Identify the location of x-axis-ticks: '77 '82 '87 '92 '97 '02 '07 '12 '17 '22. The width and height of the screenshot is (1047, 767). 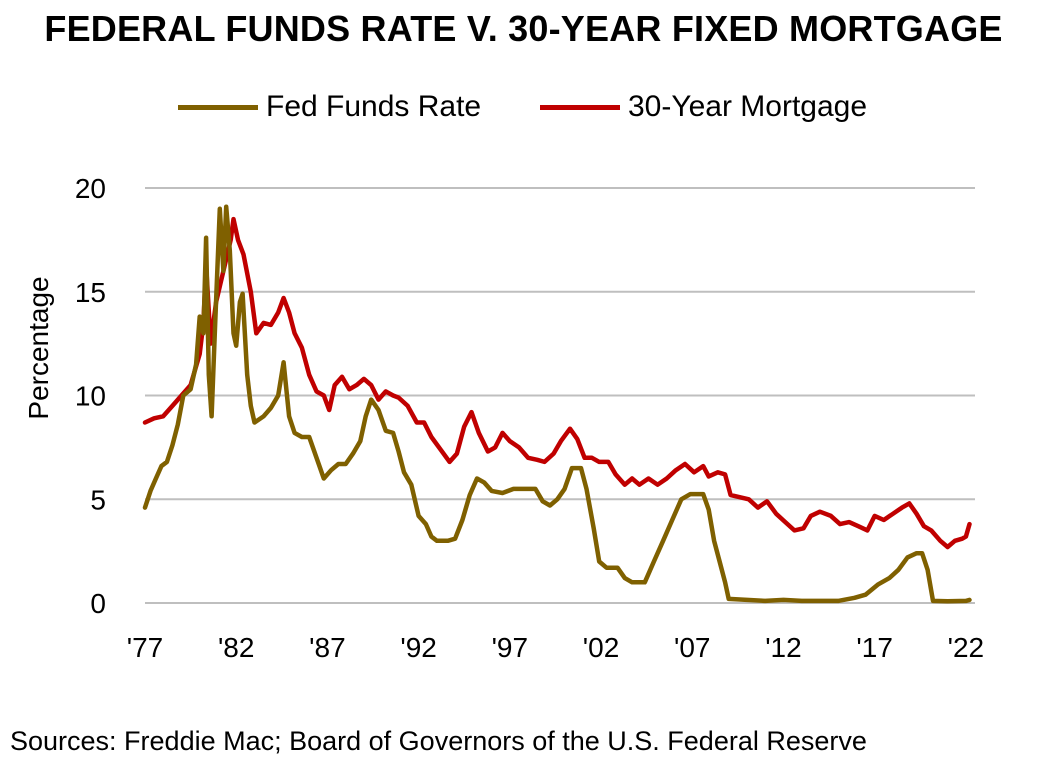
(555, 647).